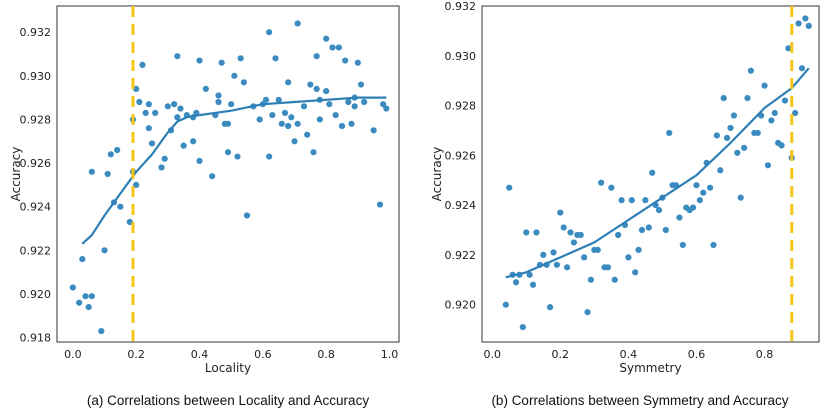  What do you see at coordinates (461, 56) in the screenshot?
I see `y-tick-label: 0.930` at bounding box center [461, 56].